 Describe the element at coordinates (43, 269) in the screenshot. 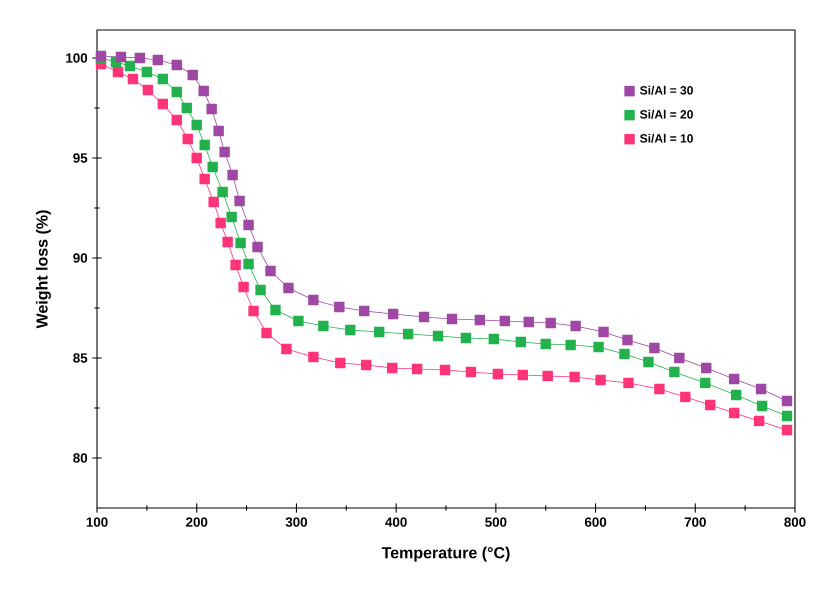

I see `y-axis-title: Weight loss (%)` at that location.